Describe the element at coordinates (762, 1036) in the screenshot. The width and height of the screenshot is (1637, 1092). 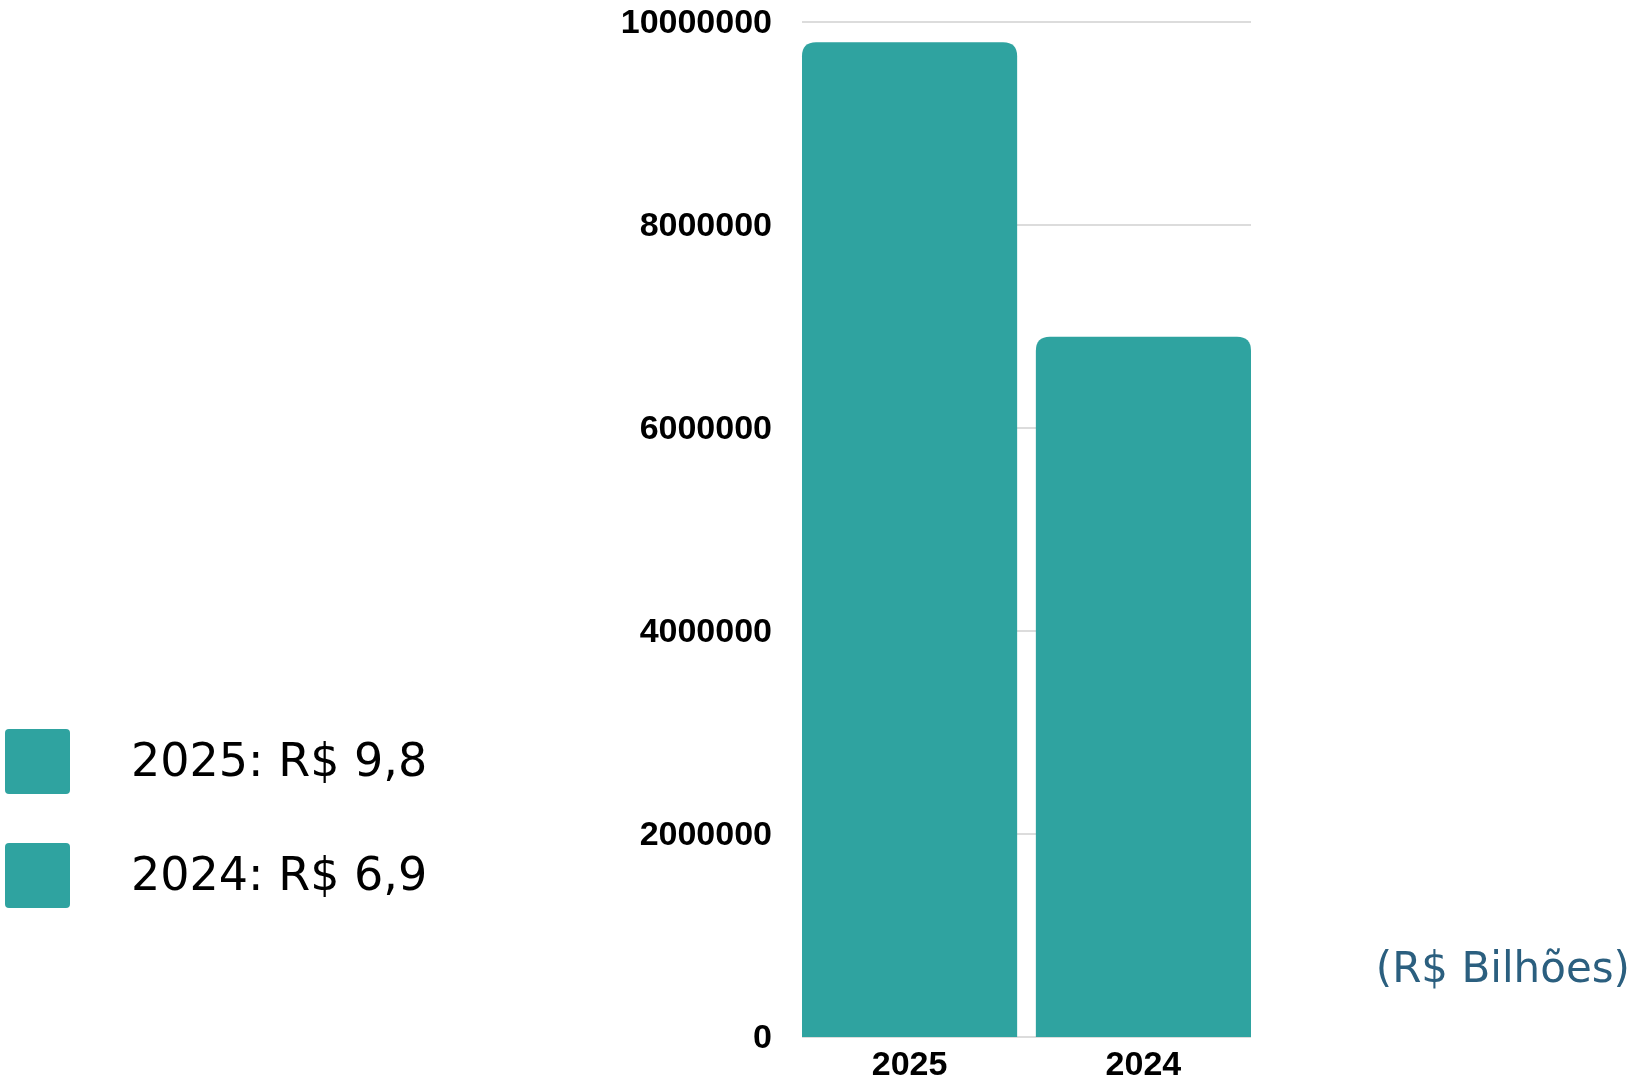
I see `y-tick-label: 0` at that location.